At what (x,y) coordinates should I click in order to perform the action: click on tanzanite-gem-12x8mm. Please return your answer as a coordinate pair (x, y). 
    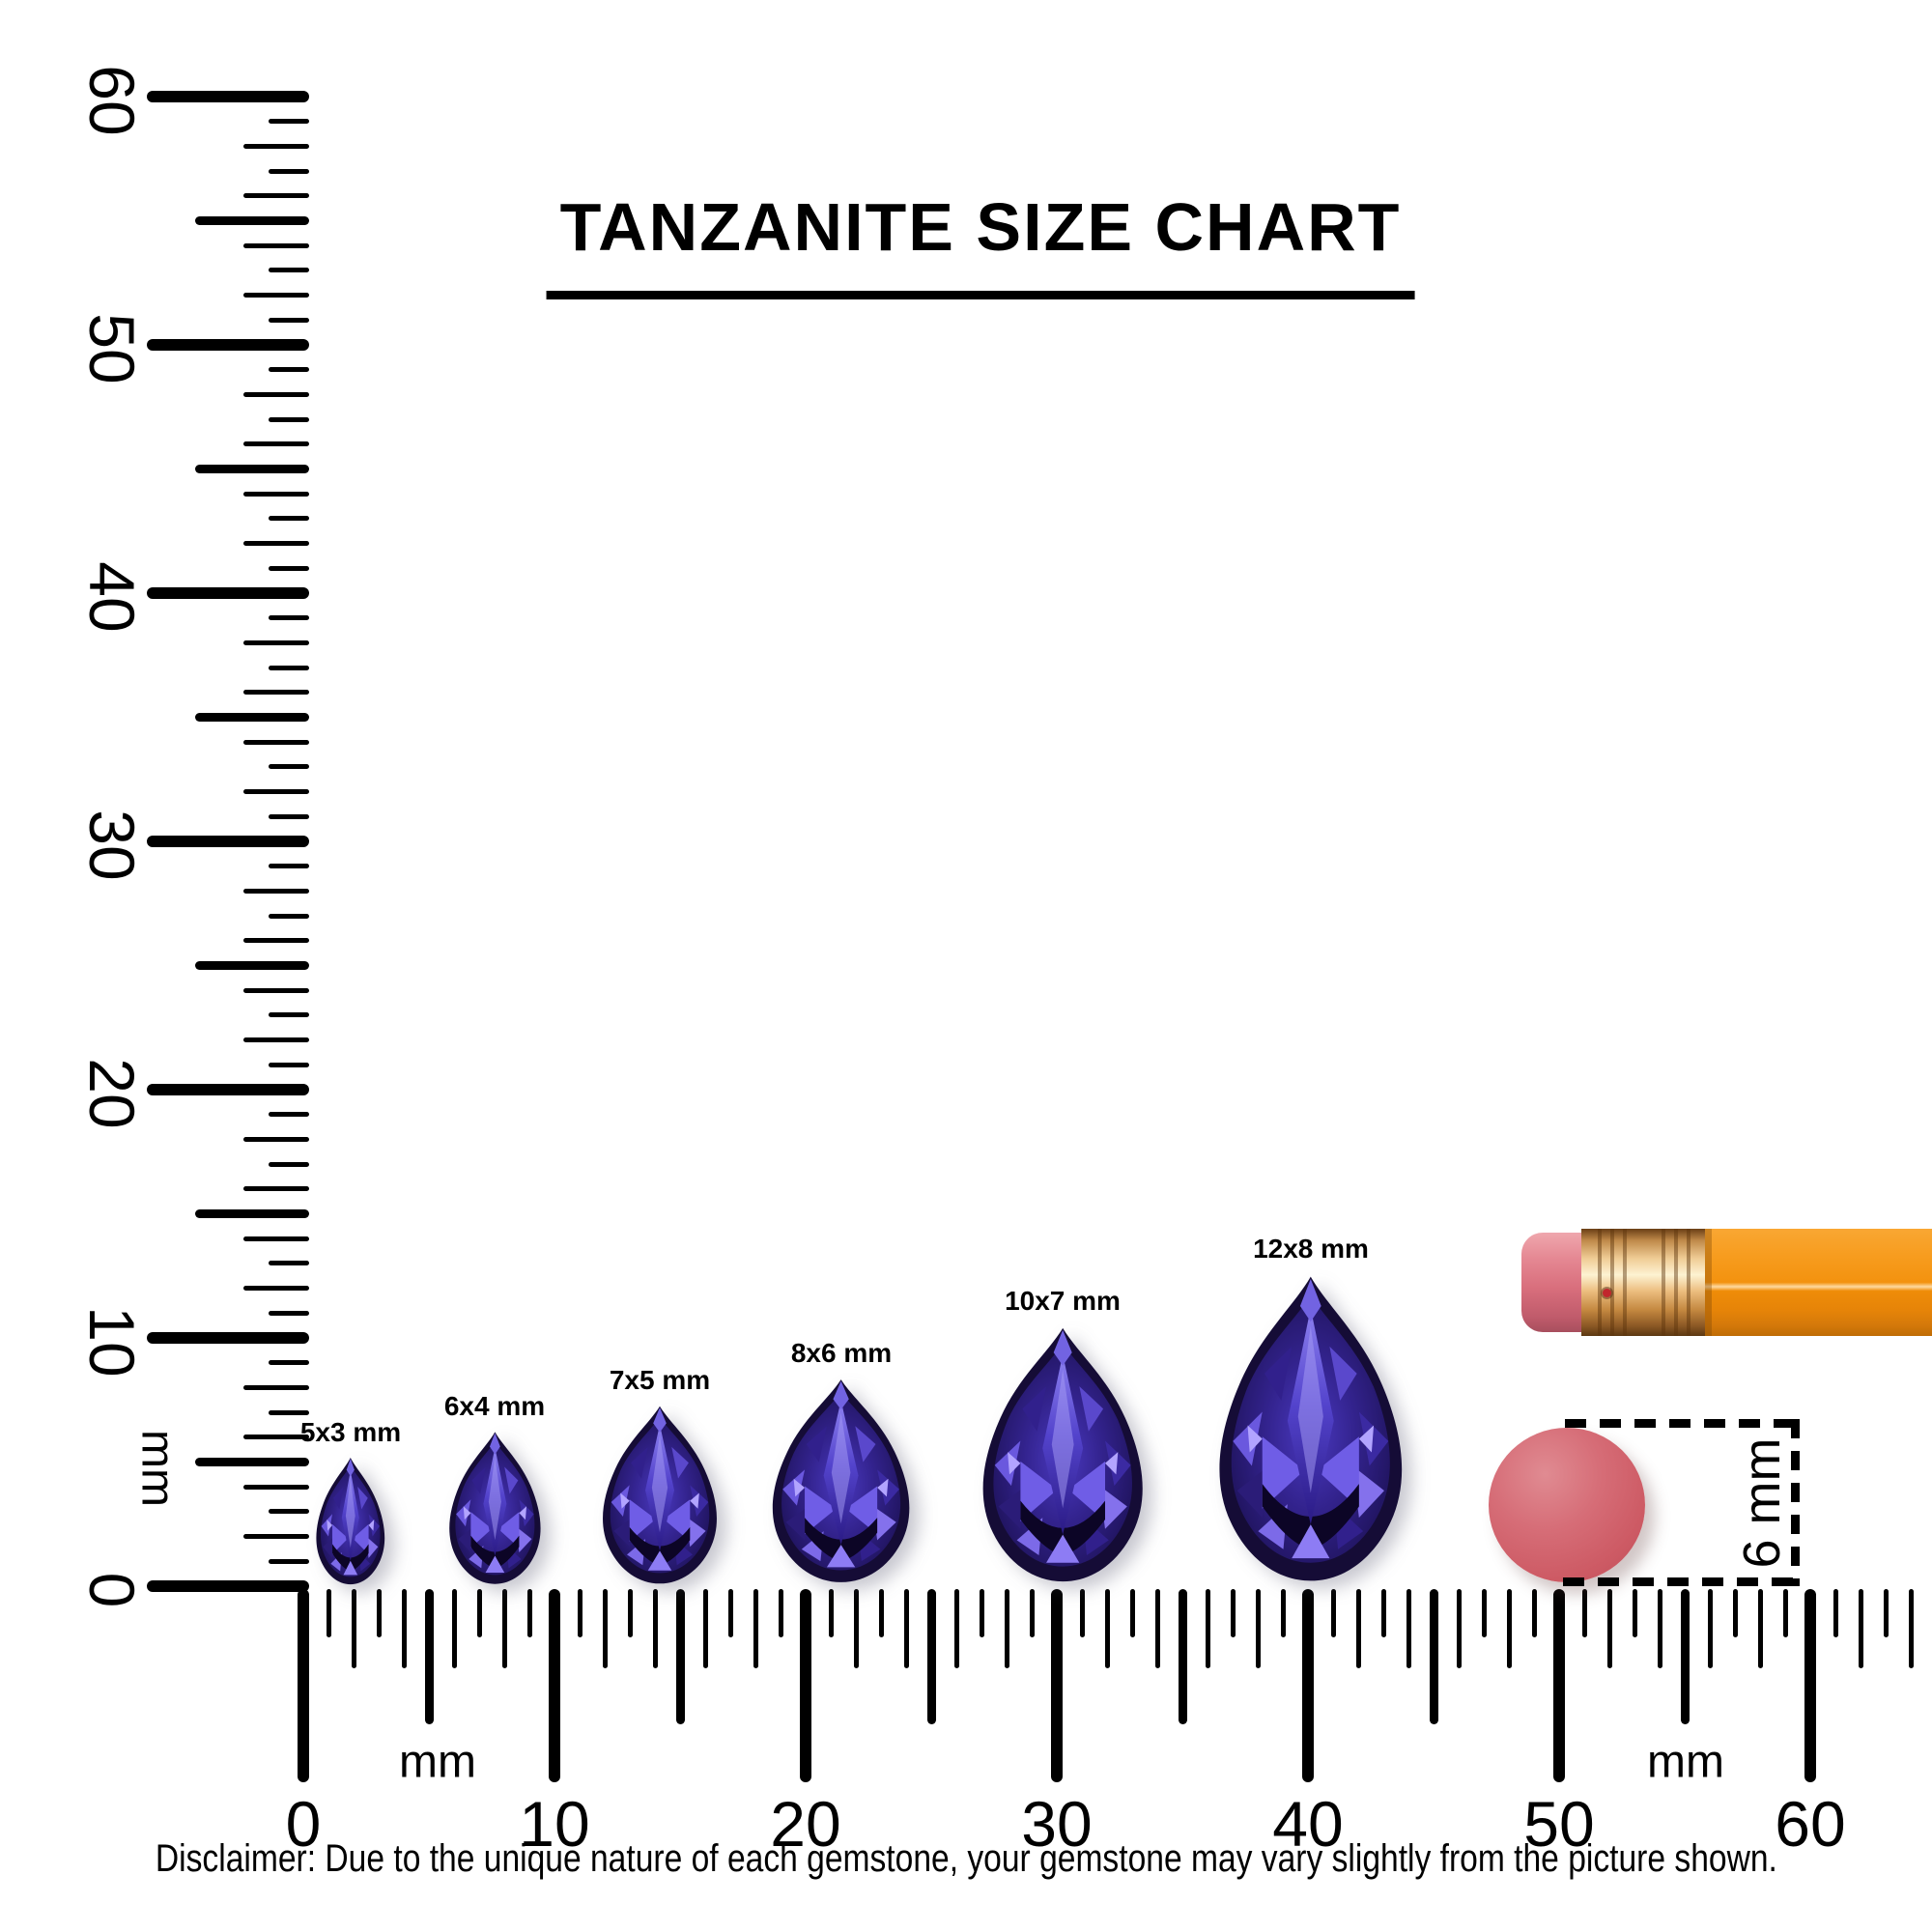
    Looking at the image, I should click on (1311, 1428).